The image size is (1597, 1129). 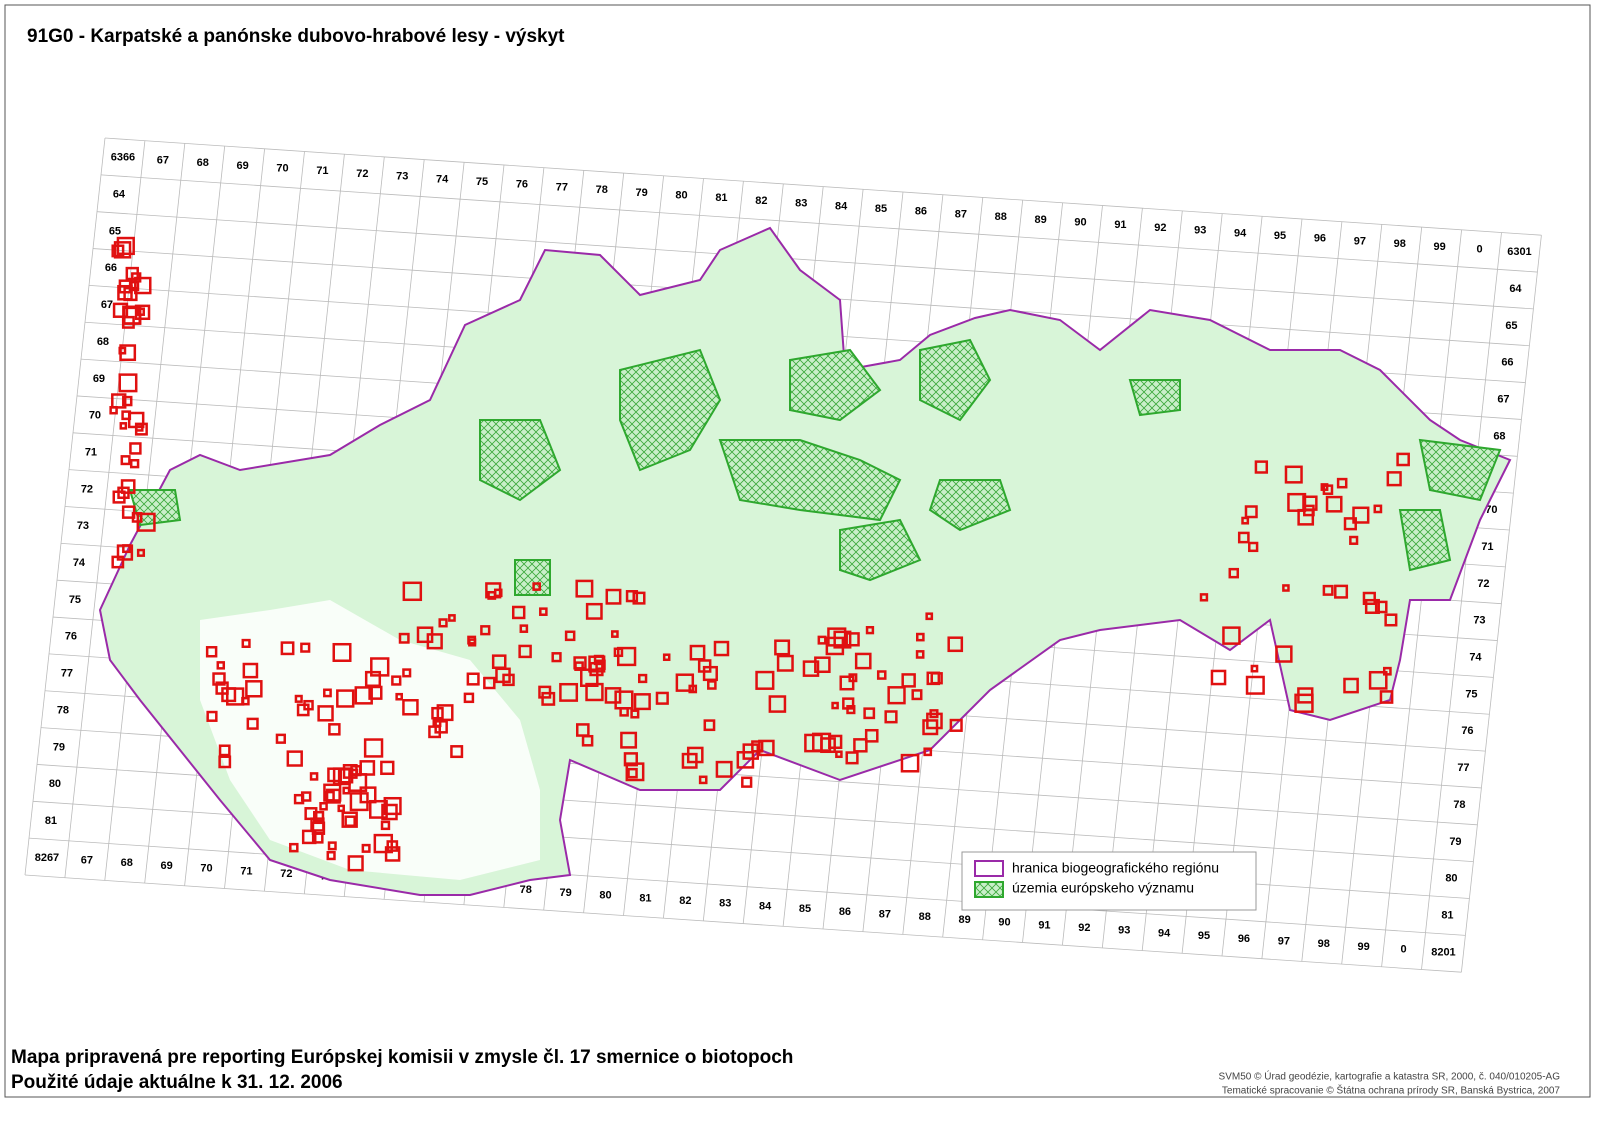 What do you see at coordinates (605, 896) in the screenshot?
I see `grid-label: 80` at bounding box center [605, 896].